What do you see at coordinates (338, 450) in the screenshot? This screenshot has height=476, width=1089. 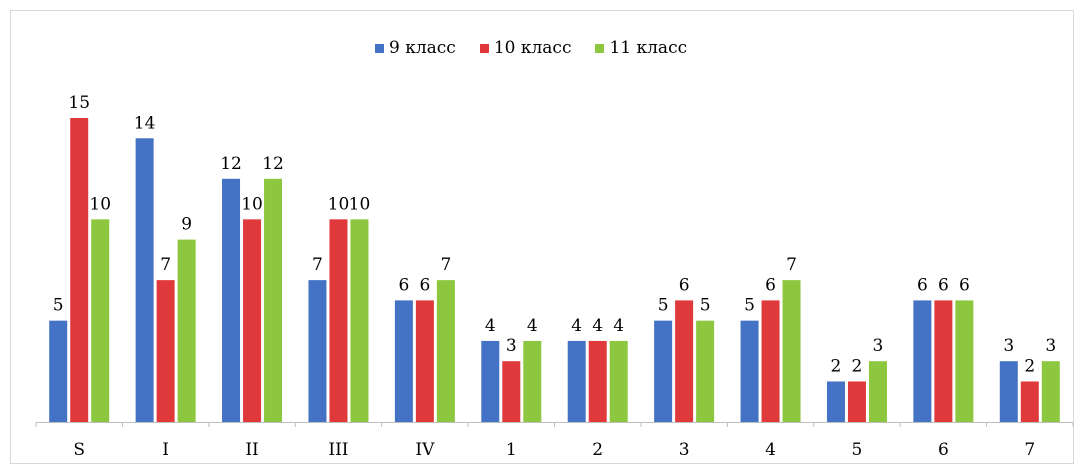 I see `x-tick-label: III` at bounding box center [338, 450].